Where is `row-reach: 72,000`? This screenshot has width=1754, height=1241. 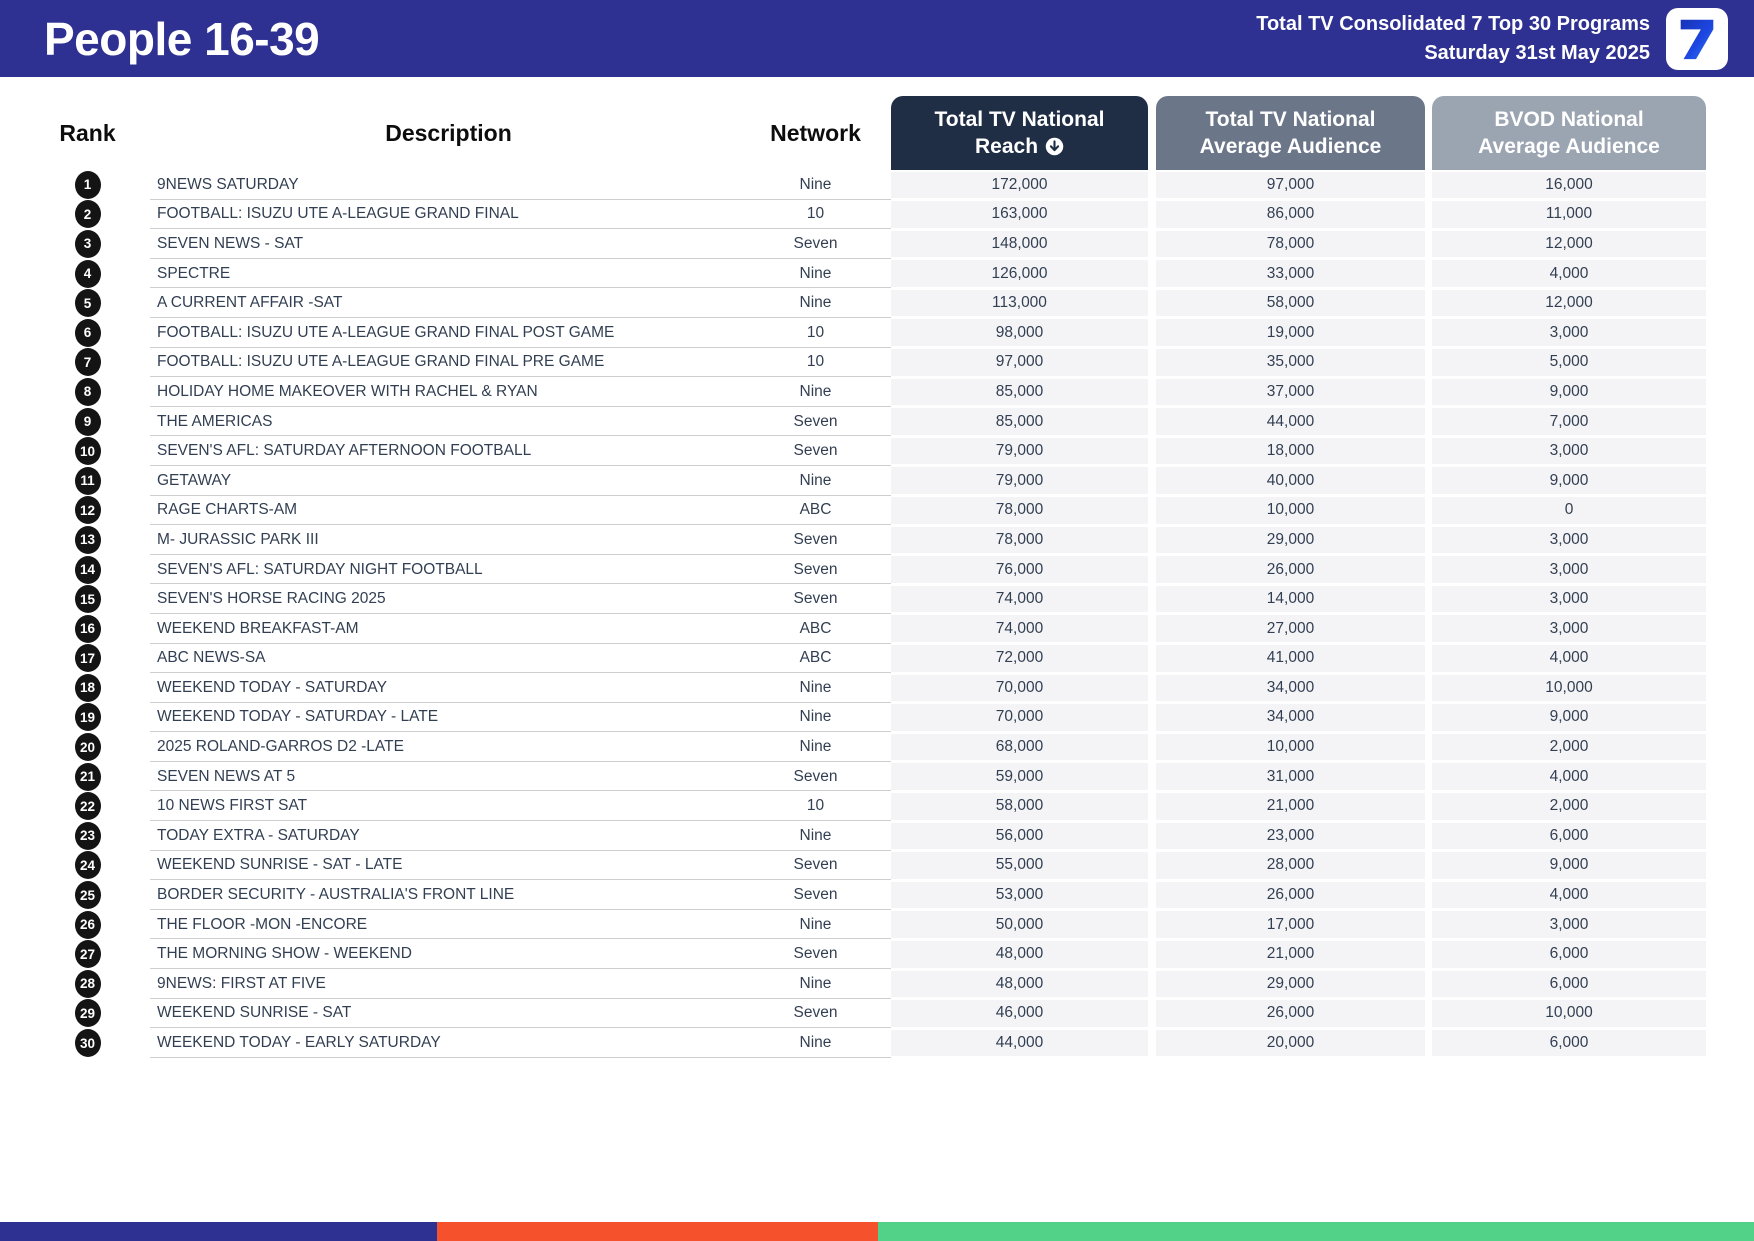
row-reach: 72,000 is located at coordinates (1019, 658).